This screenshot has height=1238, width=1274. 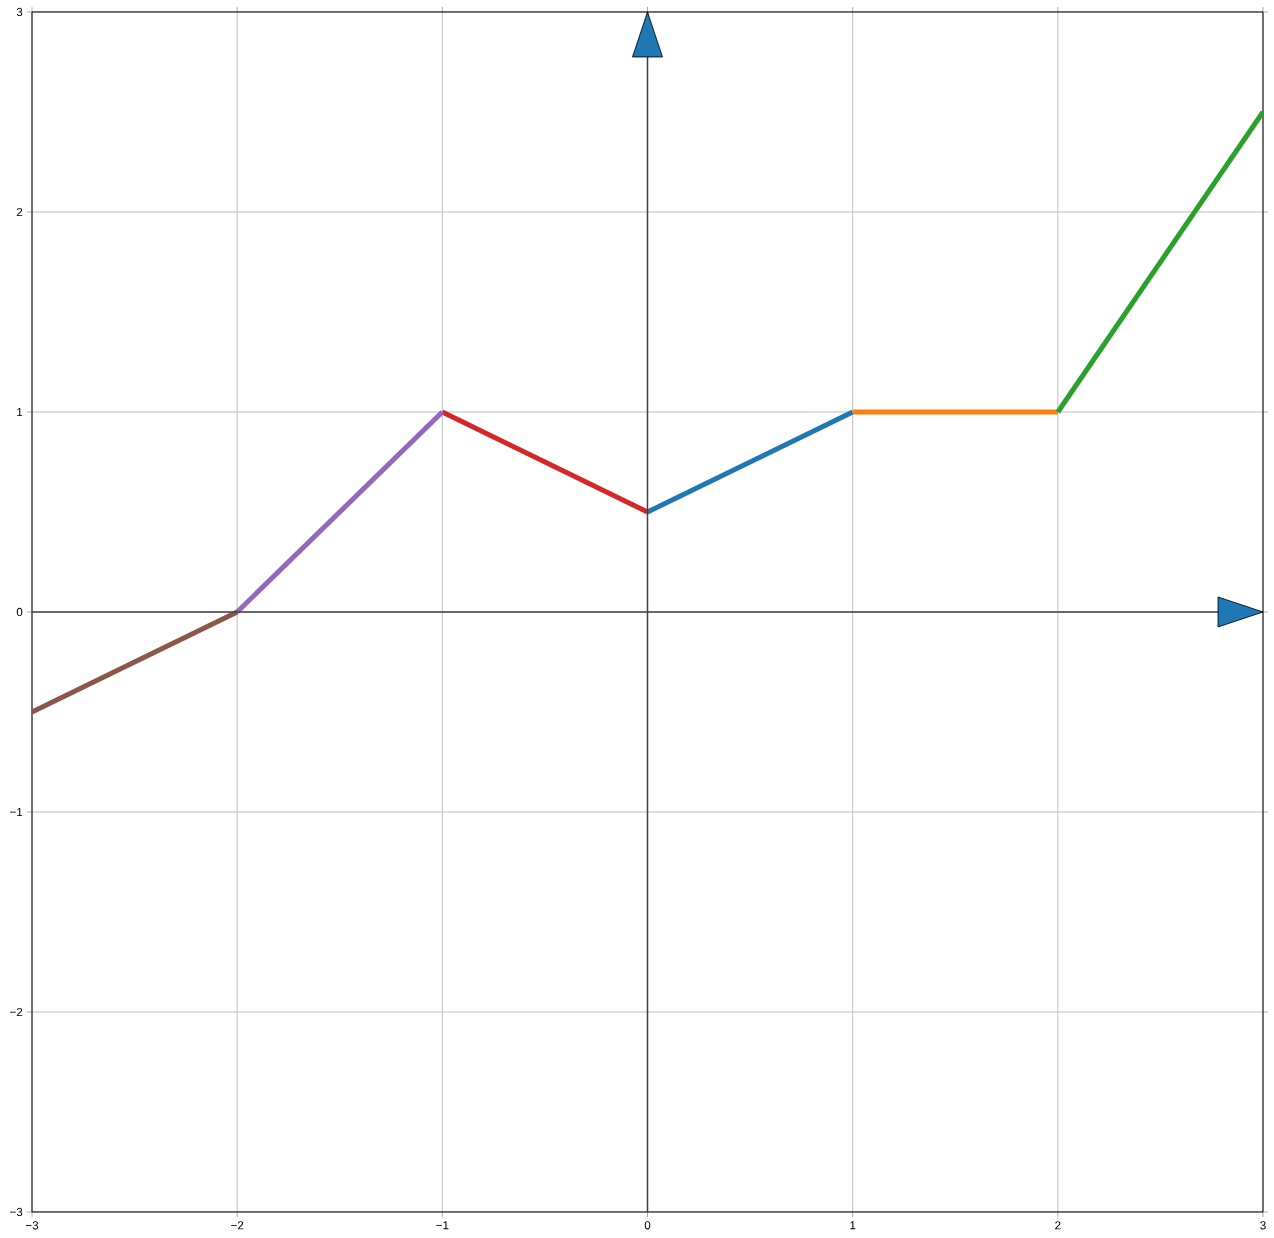 I want to click on x-tick-label: −3, so click(x=32, y=1225).